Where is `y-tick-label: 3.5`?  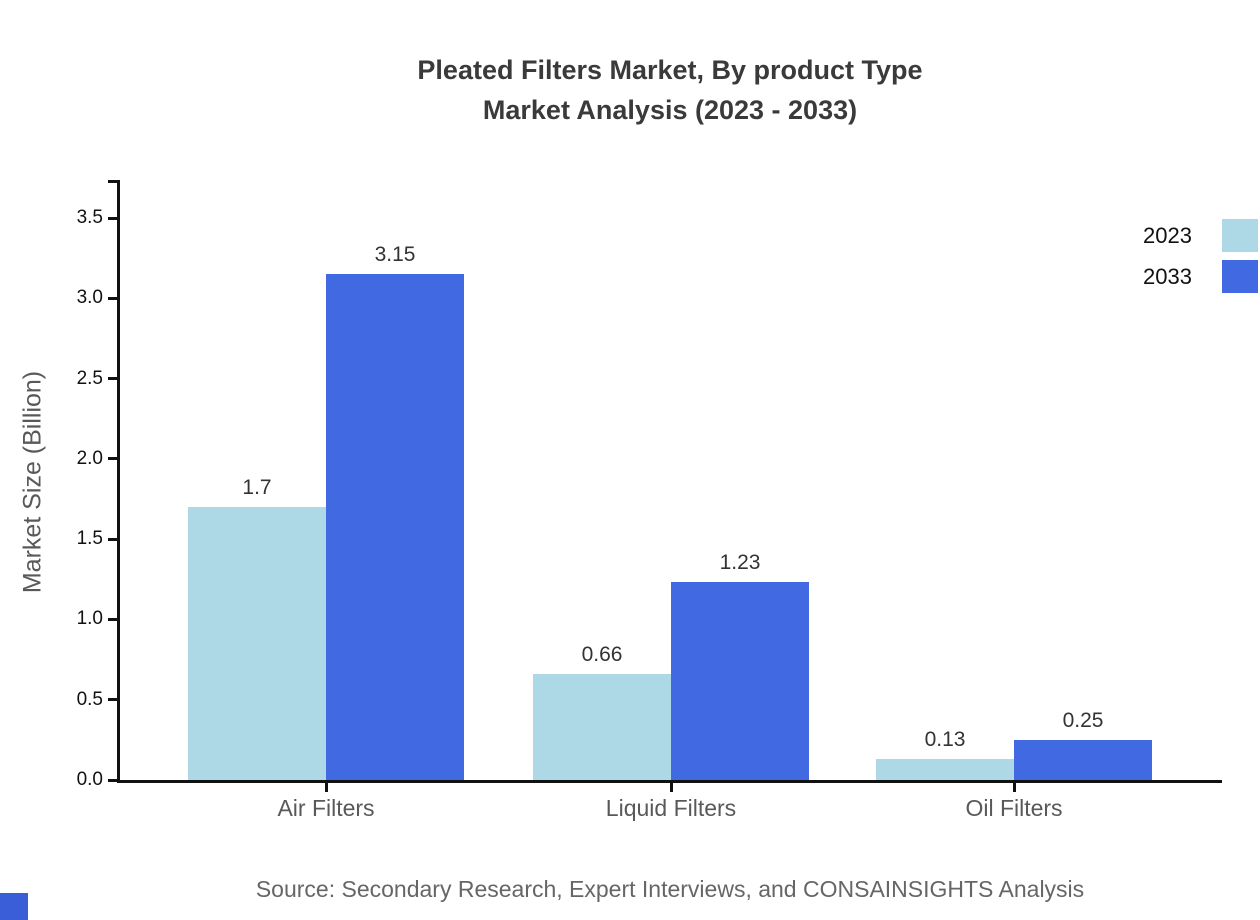
y-tick-label: 3.5 is located at coordinates (89, 217).